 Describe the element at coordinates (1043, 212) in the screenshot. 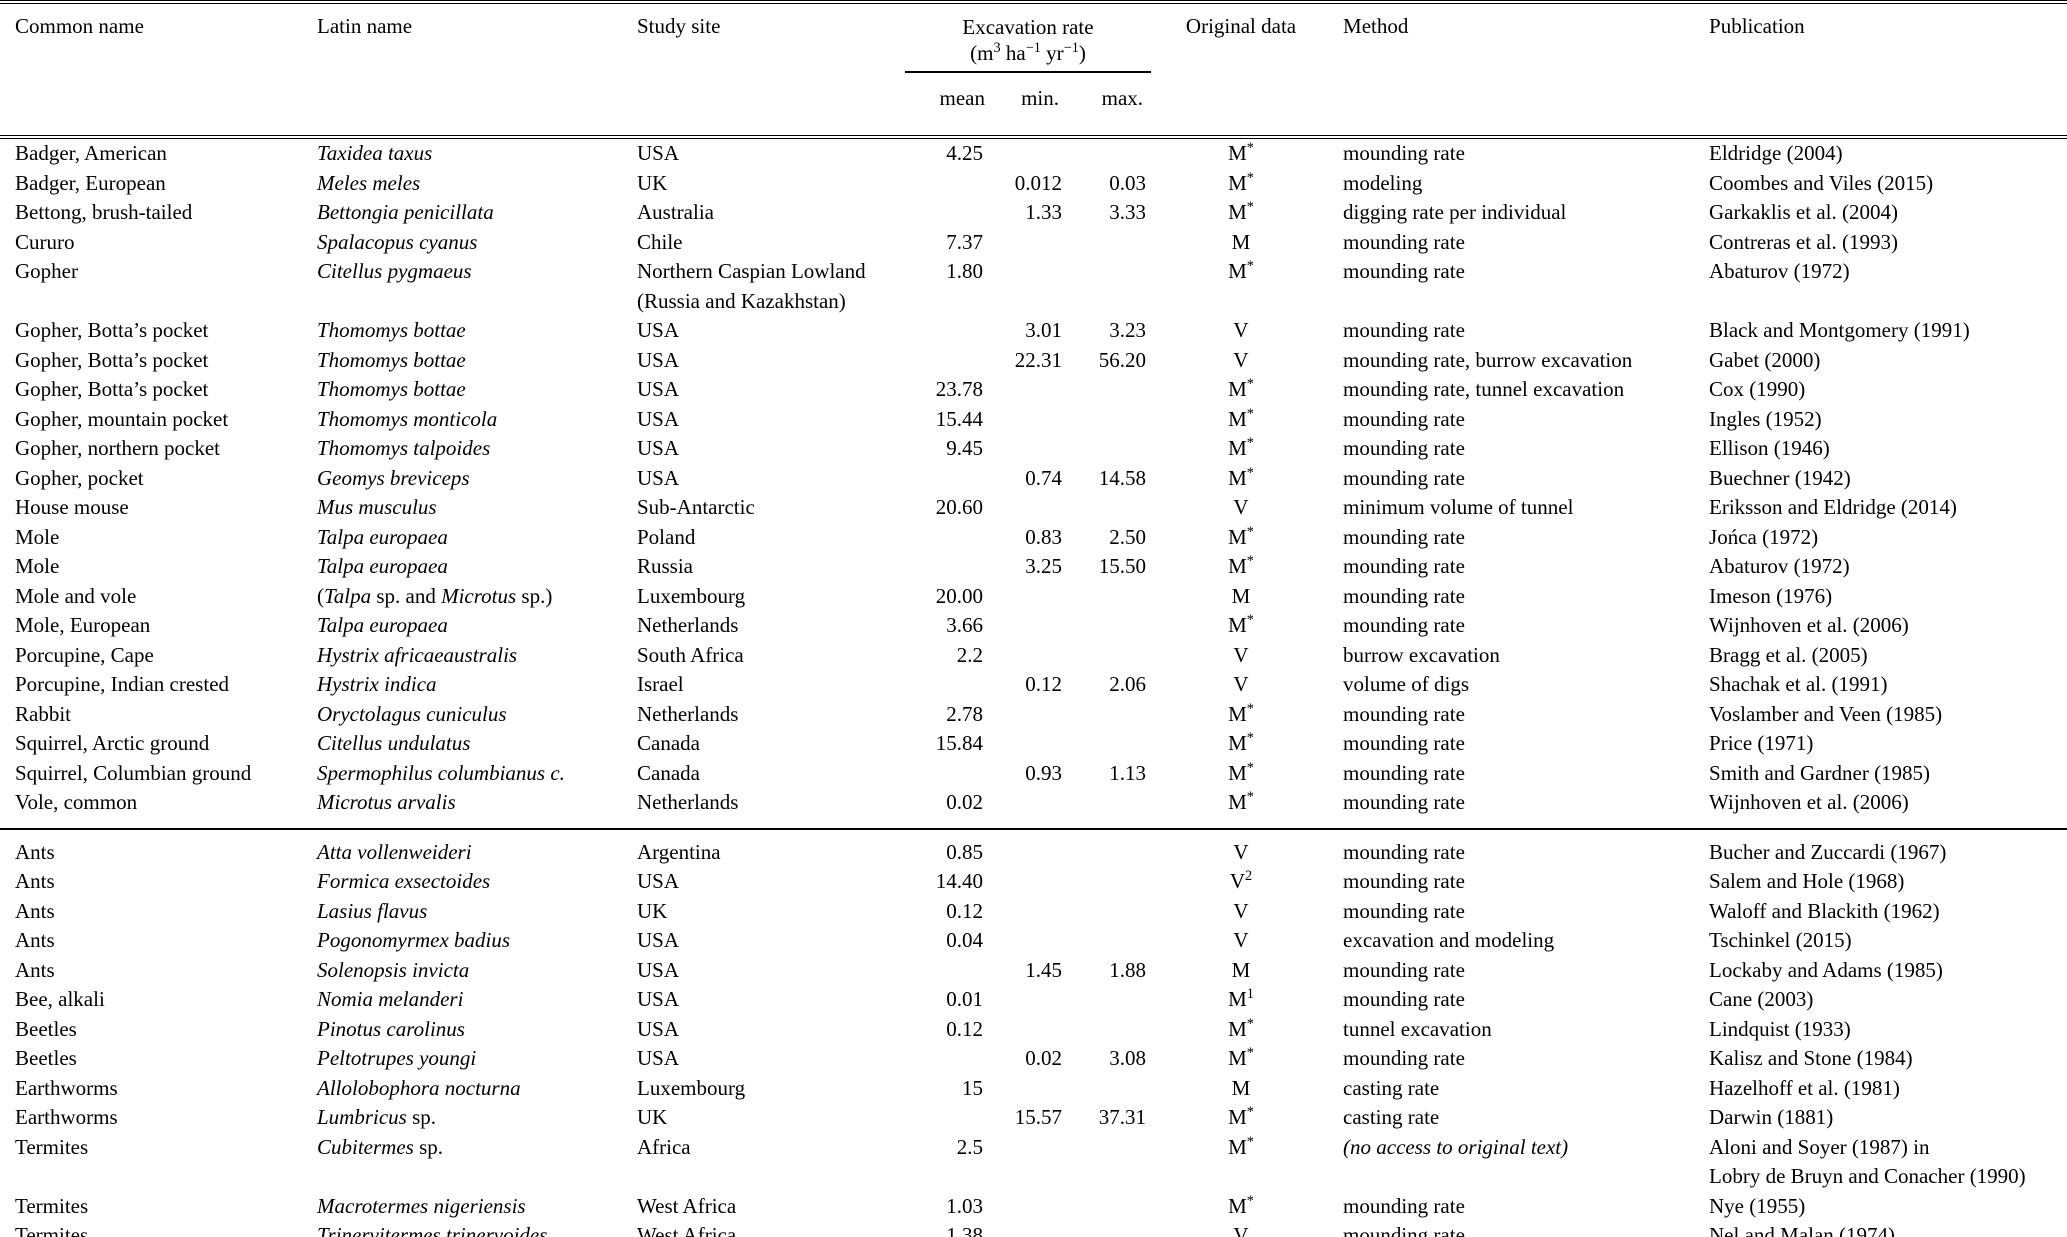

I see `min-cell: 1.33` at that location.